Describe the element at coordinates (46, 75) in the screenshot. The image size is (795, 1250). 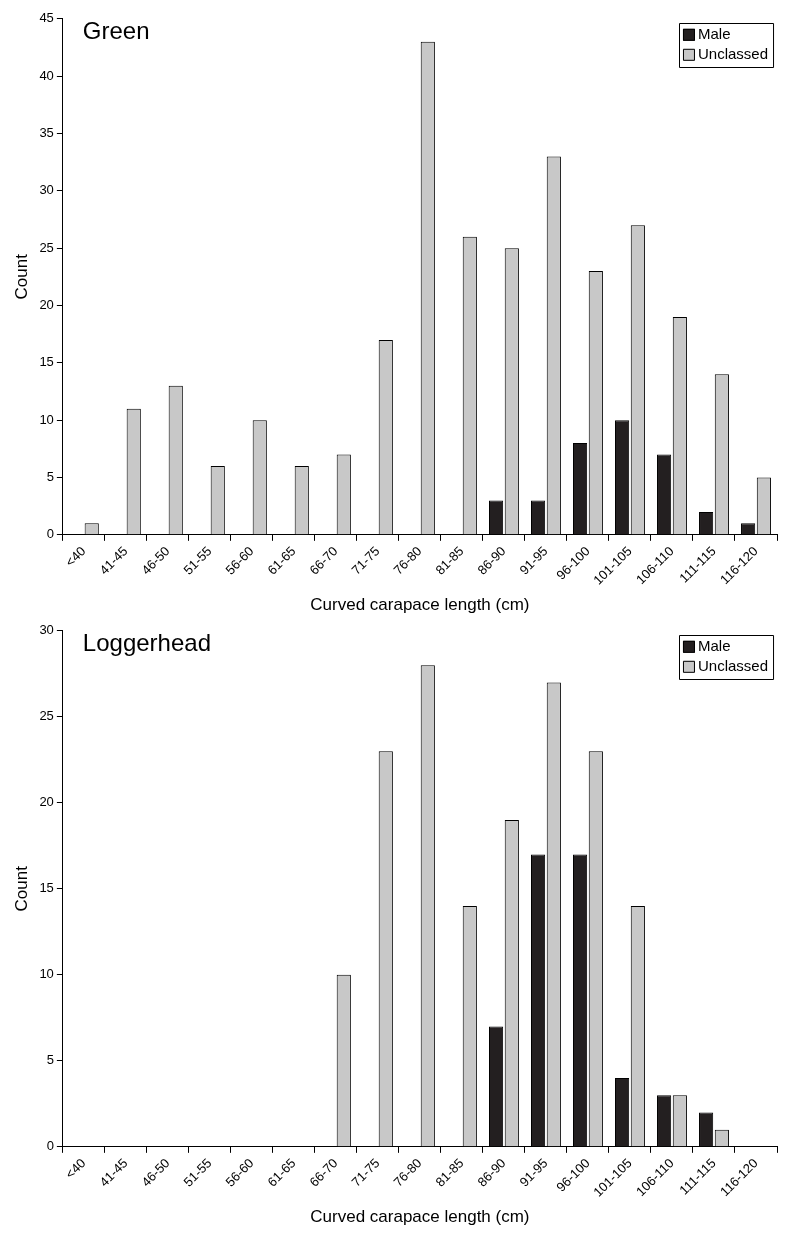
I see `y-tick-label: 40` at that location.